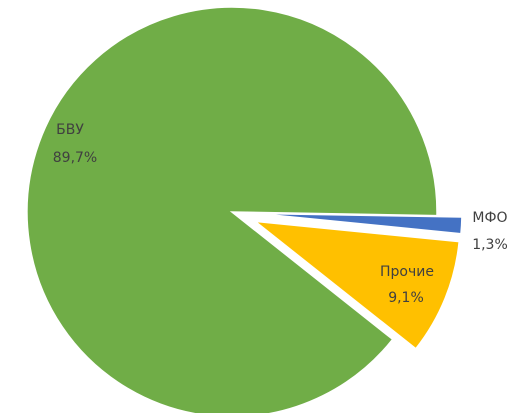 The image size is (526, 413). Describe the element at coordinates (75, 158) in the screenshot. I see `slice-value-label: 89,7%` at that location.